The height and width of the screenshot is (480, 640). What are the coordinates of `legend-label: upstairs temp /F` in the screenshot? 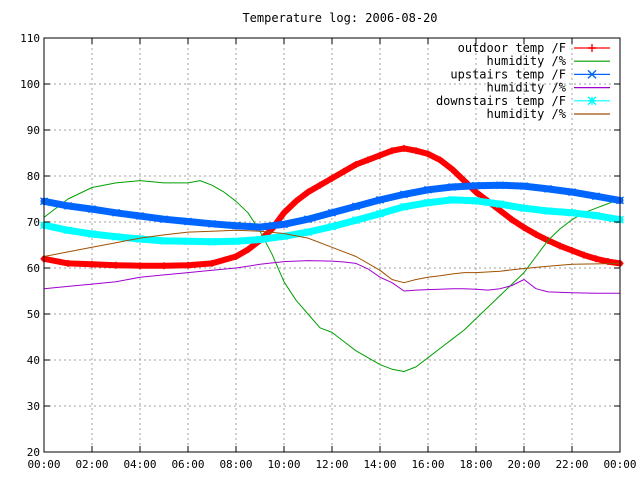 It's located at (508, 74).